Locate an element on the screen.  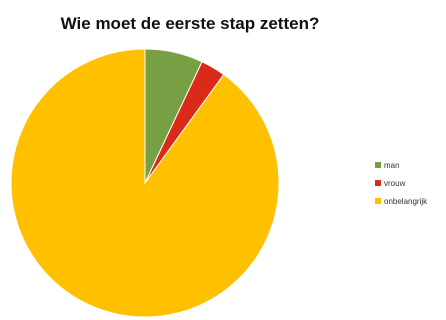
legend-label-onbelangrijk: onbelangrijk is located at coordinates (406, 201).